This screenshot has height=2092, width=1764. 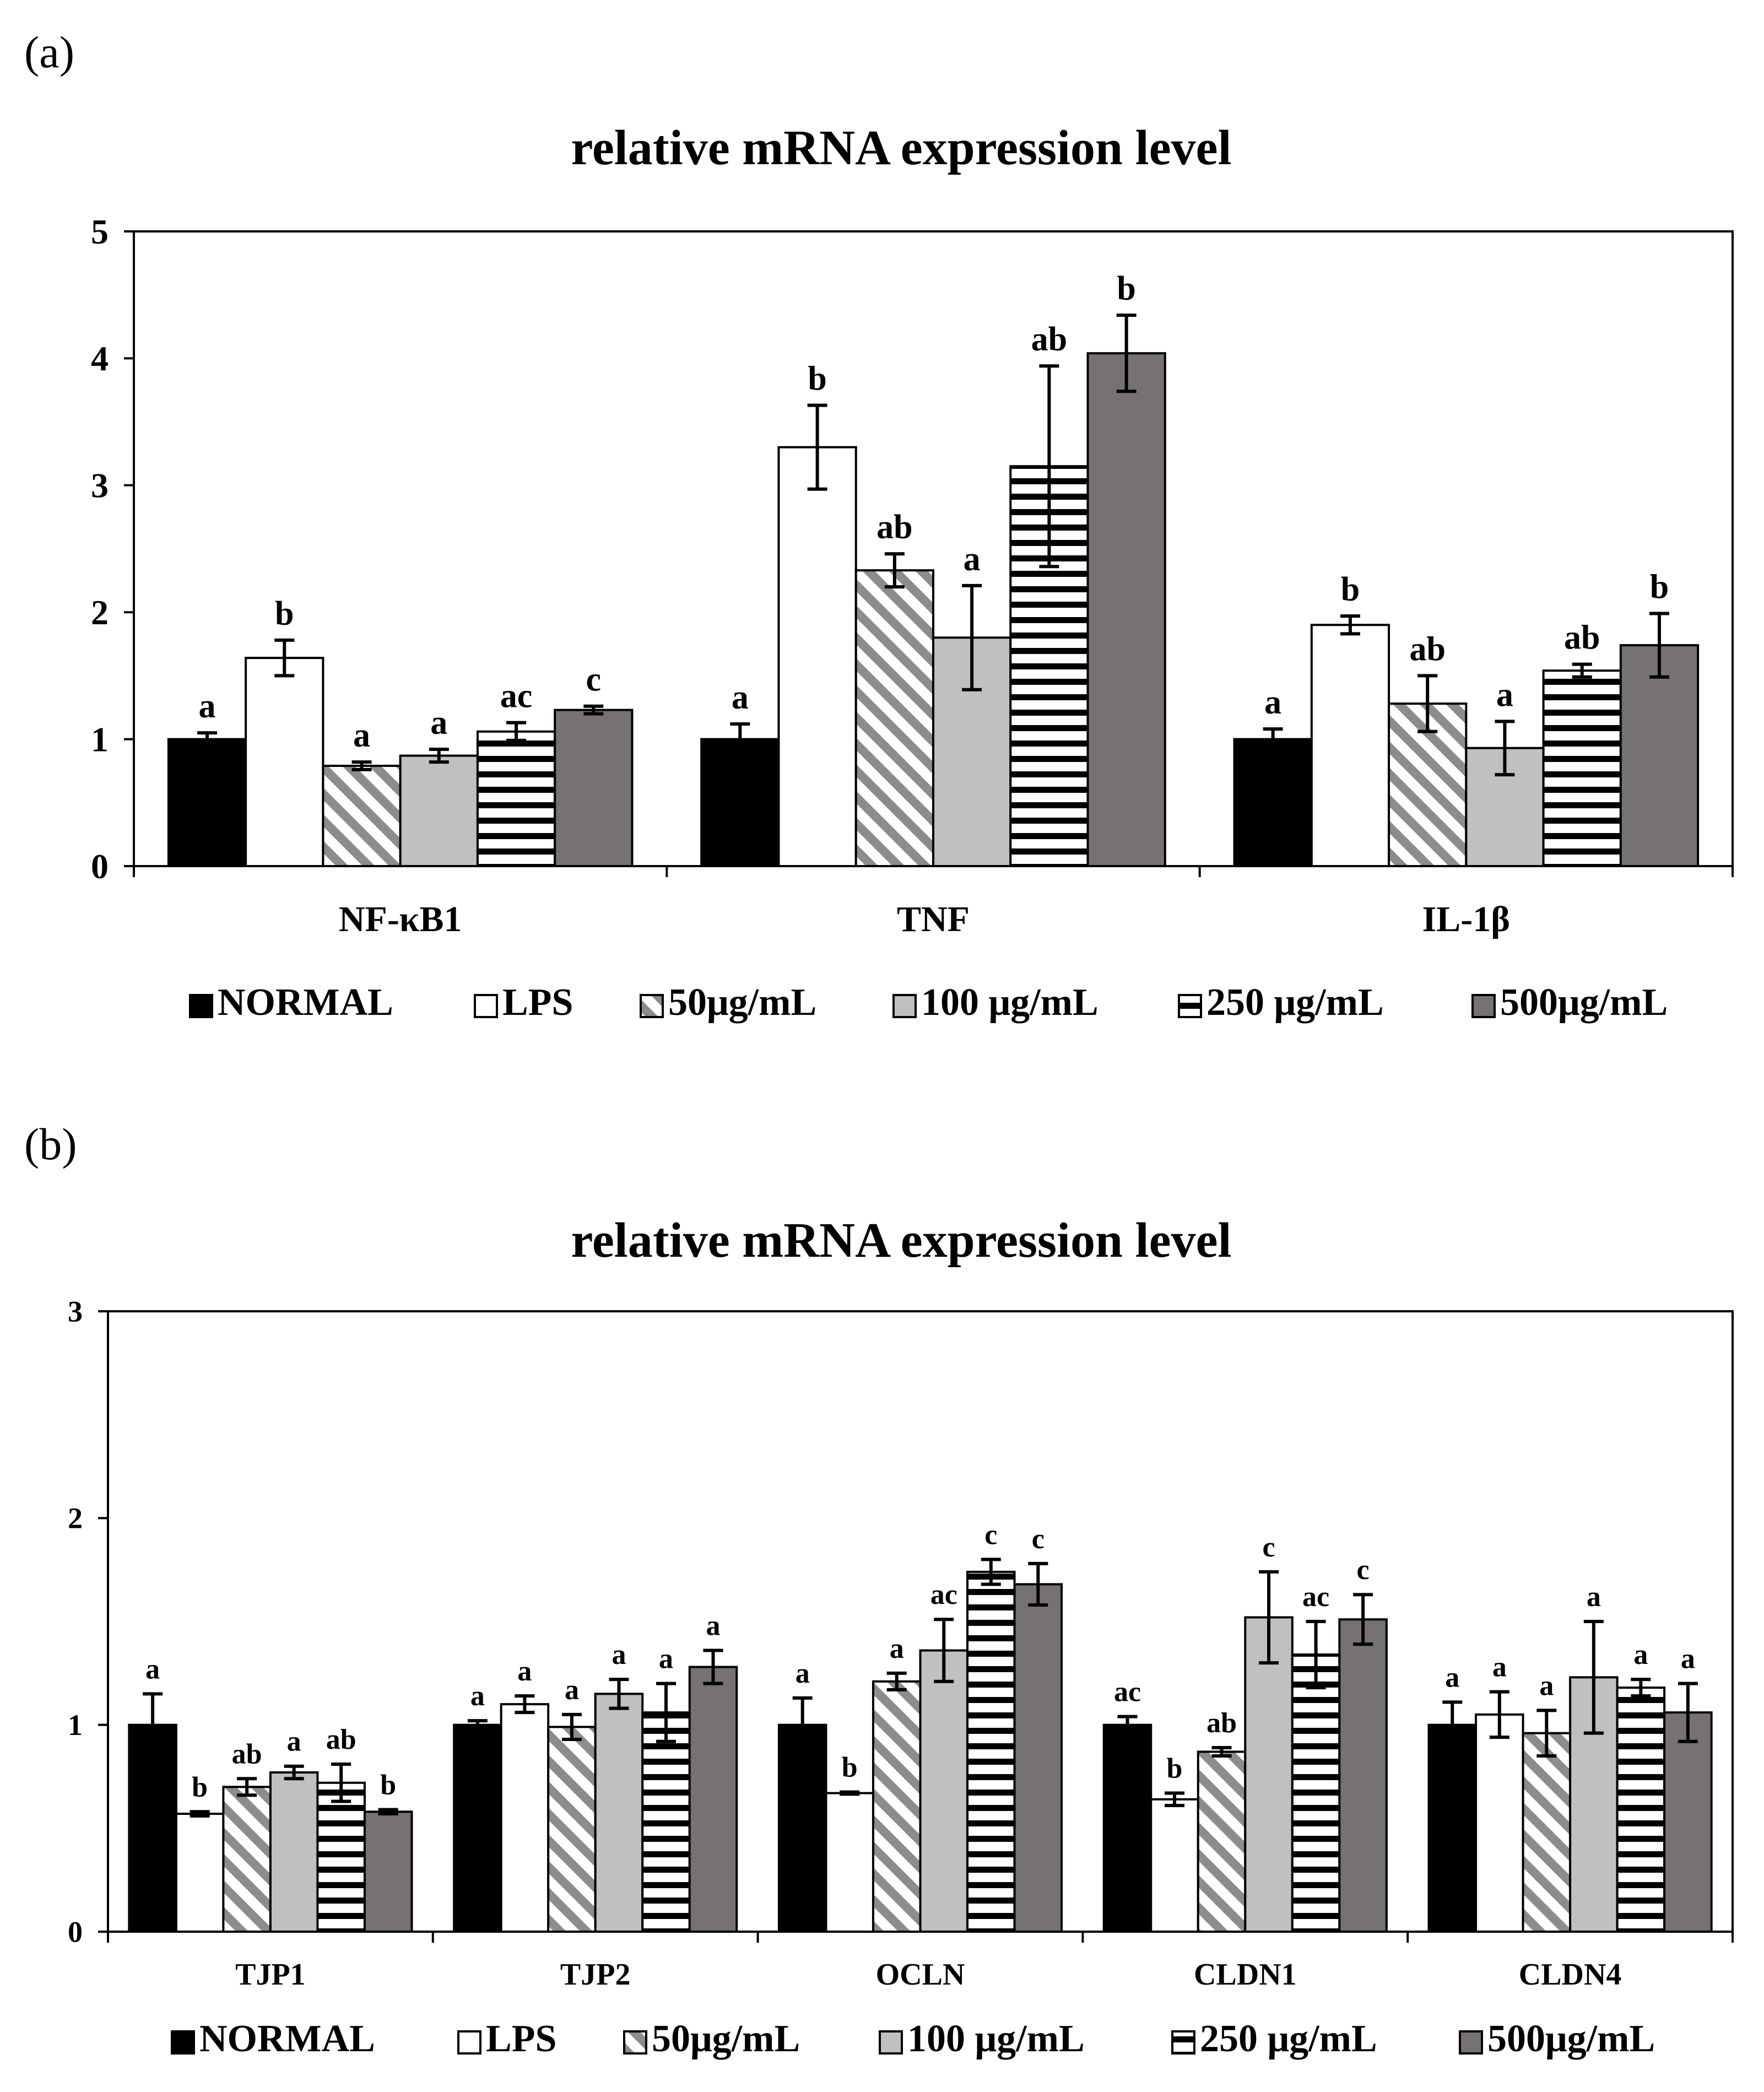 I want to click on bar-nf-b1-normal, so click(x=207, y=802).